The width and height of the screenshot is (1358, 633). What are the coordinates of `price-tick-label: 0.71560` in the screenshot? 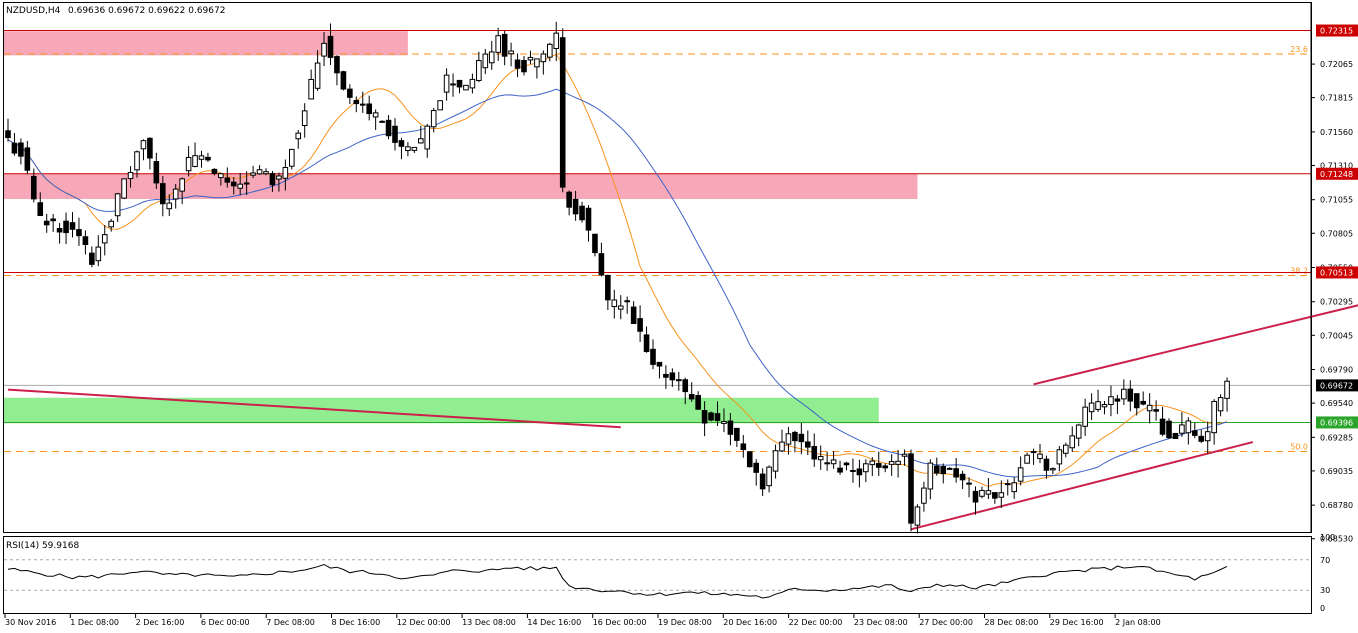 It's located at (1336, 132).